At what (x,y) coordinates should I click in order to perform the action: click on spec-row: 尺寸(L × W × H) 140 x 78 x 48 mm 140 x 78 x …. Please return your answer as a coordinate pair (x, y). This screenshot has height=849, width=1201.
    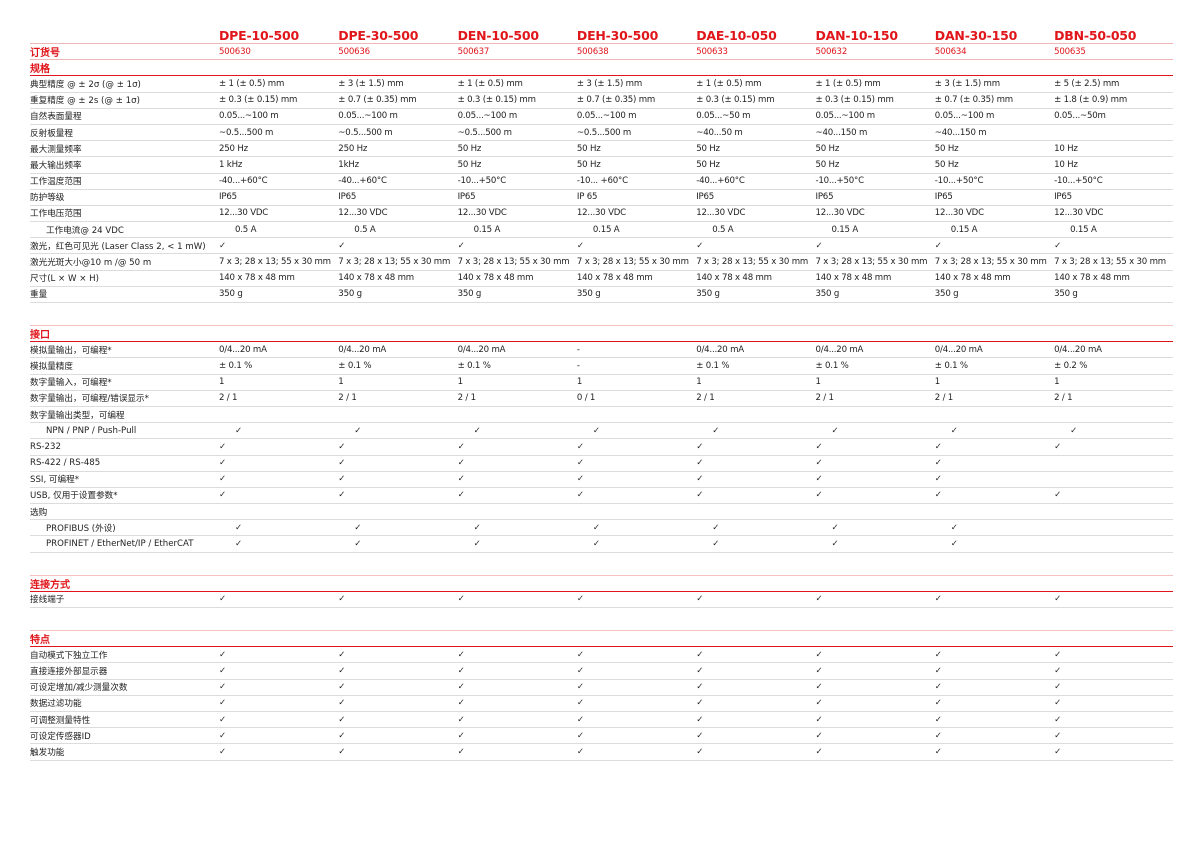
    Looking at the image, I should click on (601, 279).